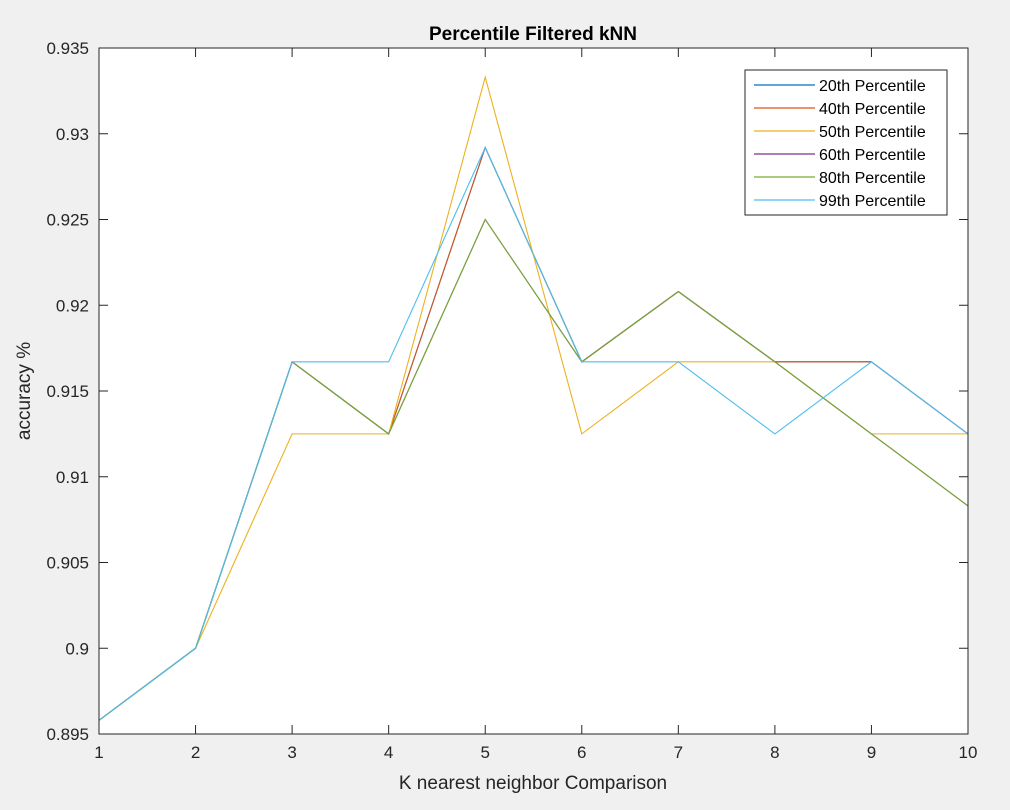 The width and height of the screenshot is (1010, 810). I want to click on legend-label: 40th Percentile, so click(872, 109).